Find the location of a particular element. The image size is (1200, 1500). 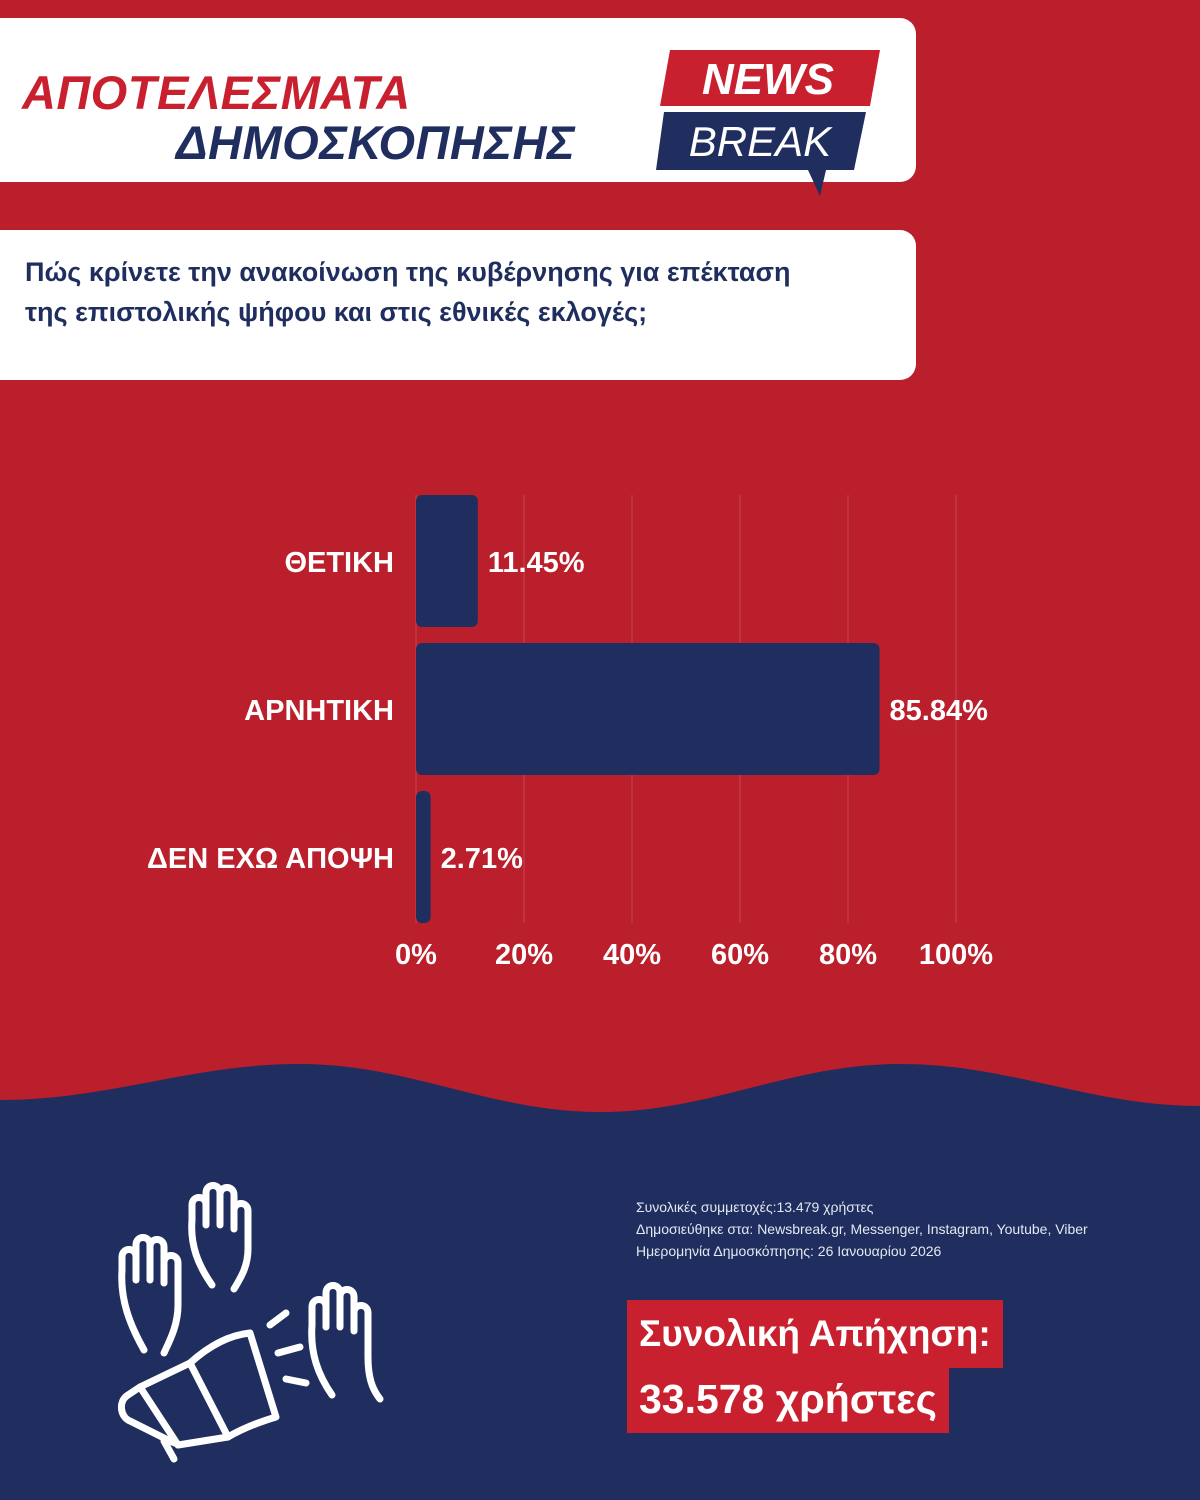

x-tick-label: 80% is located at coordinates (848, 955).